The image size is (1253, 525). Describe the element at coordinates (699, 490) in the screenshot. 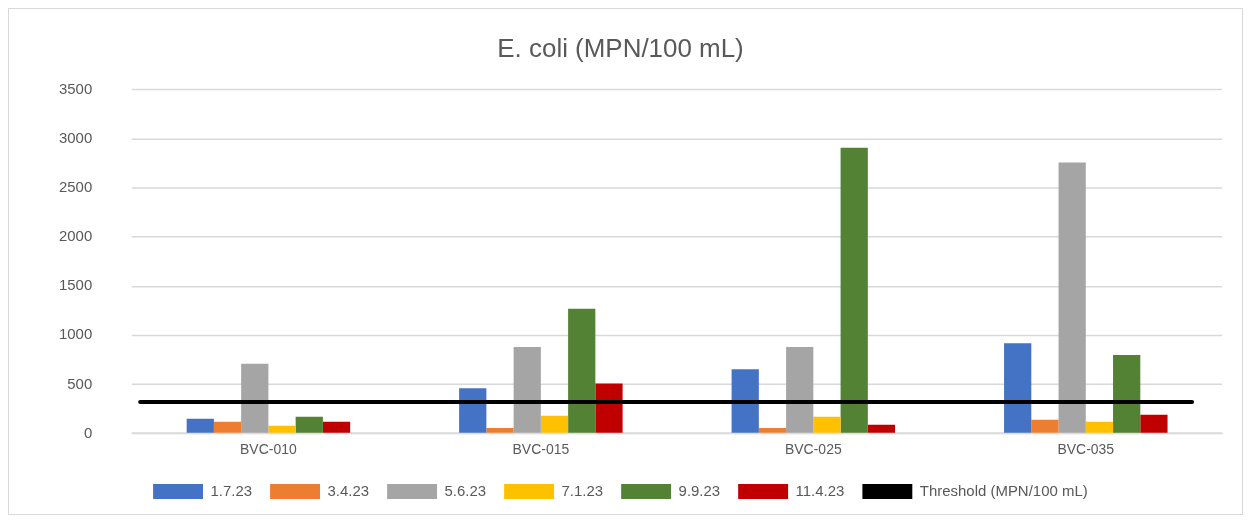

I see `legend-label: 9.9.23` at that location.